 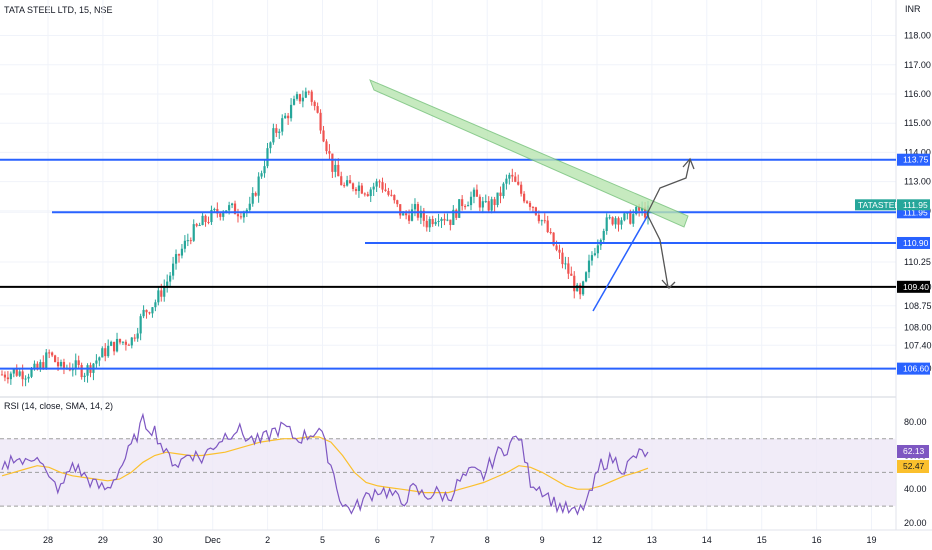 I want to click on level-price-text: 111.95, so click(x=915, y=212).